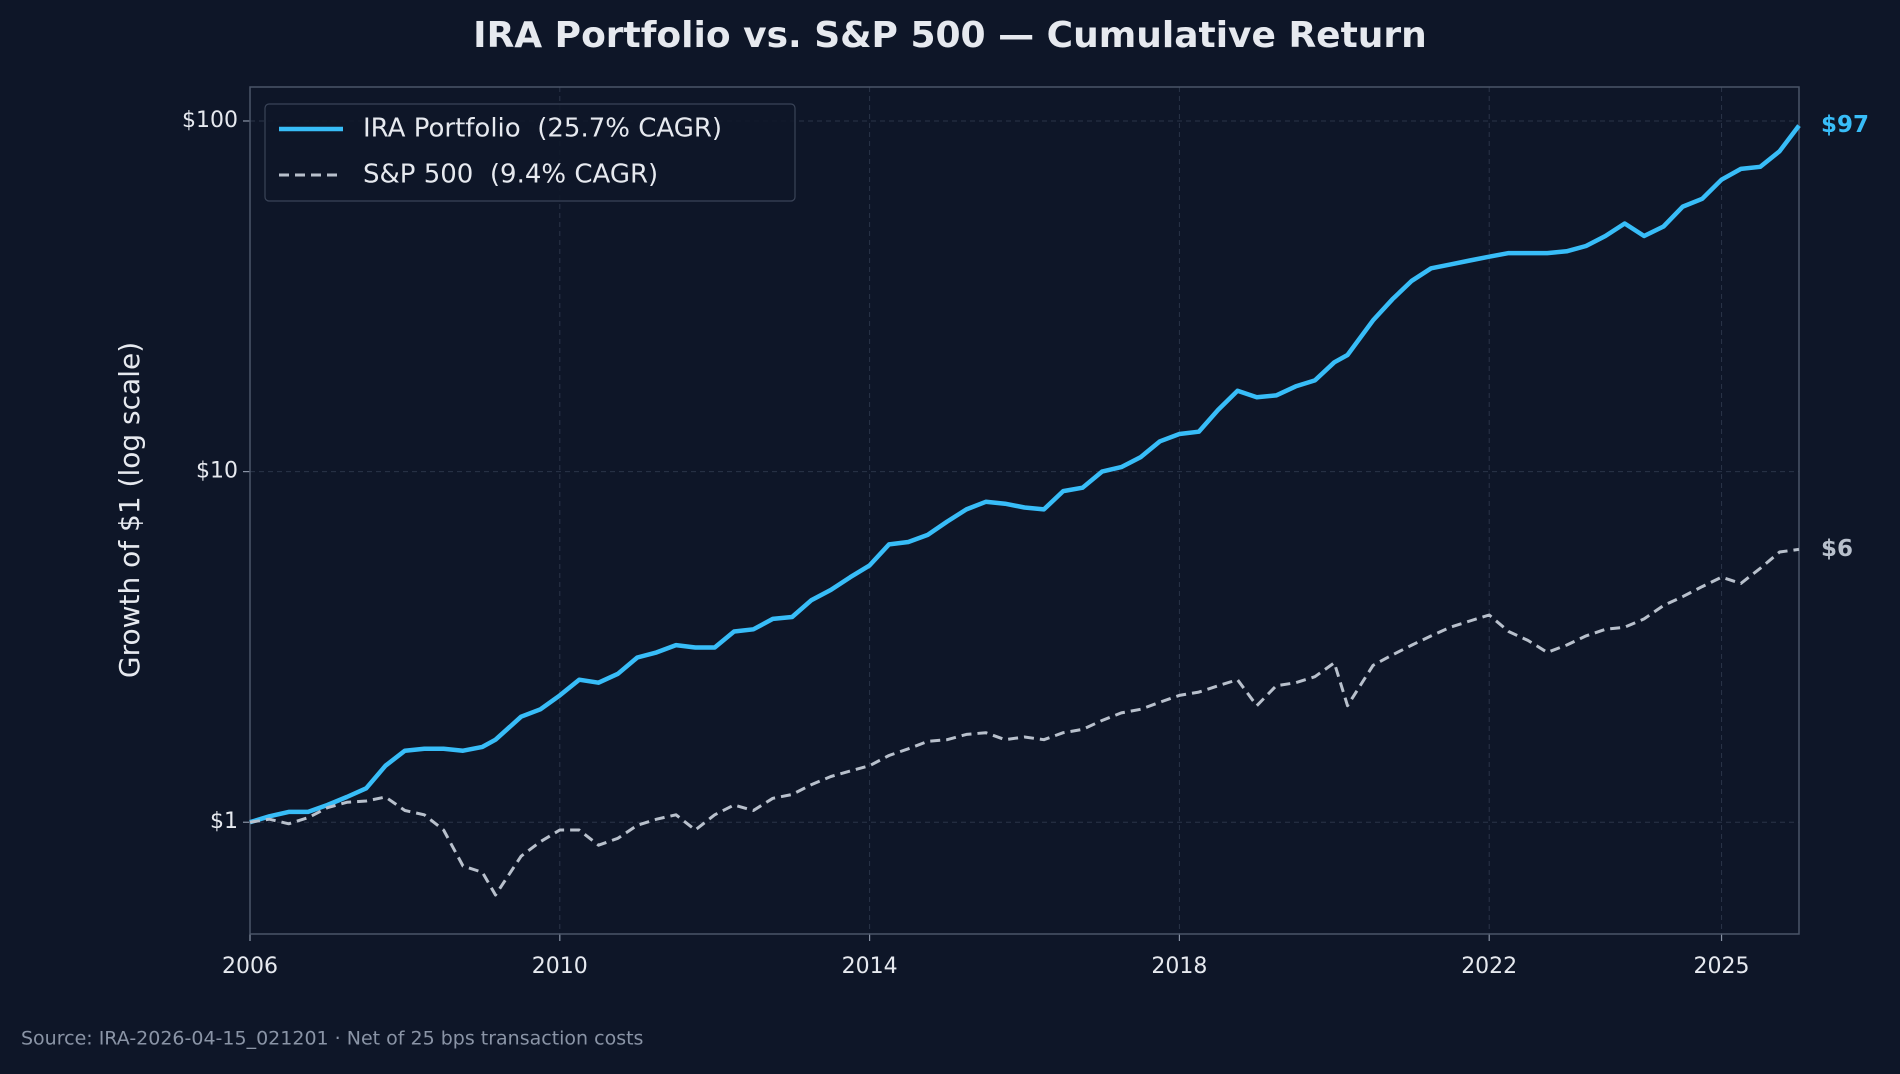  What do you see at coordinates (1845, 125) in the screenshot?
I see `end-label: $97` at bounding box center [1845, 125].